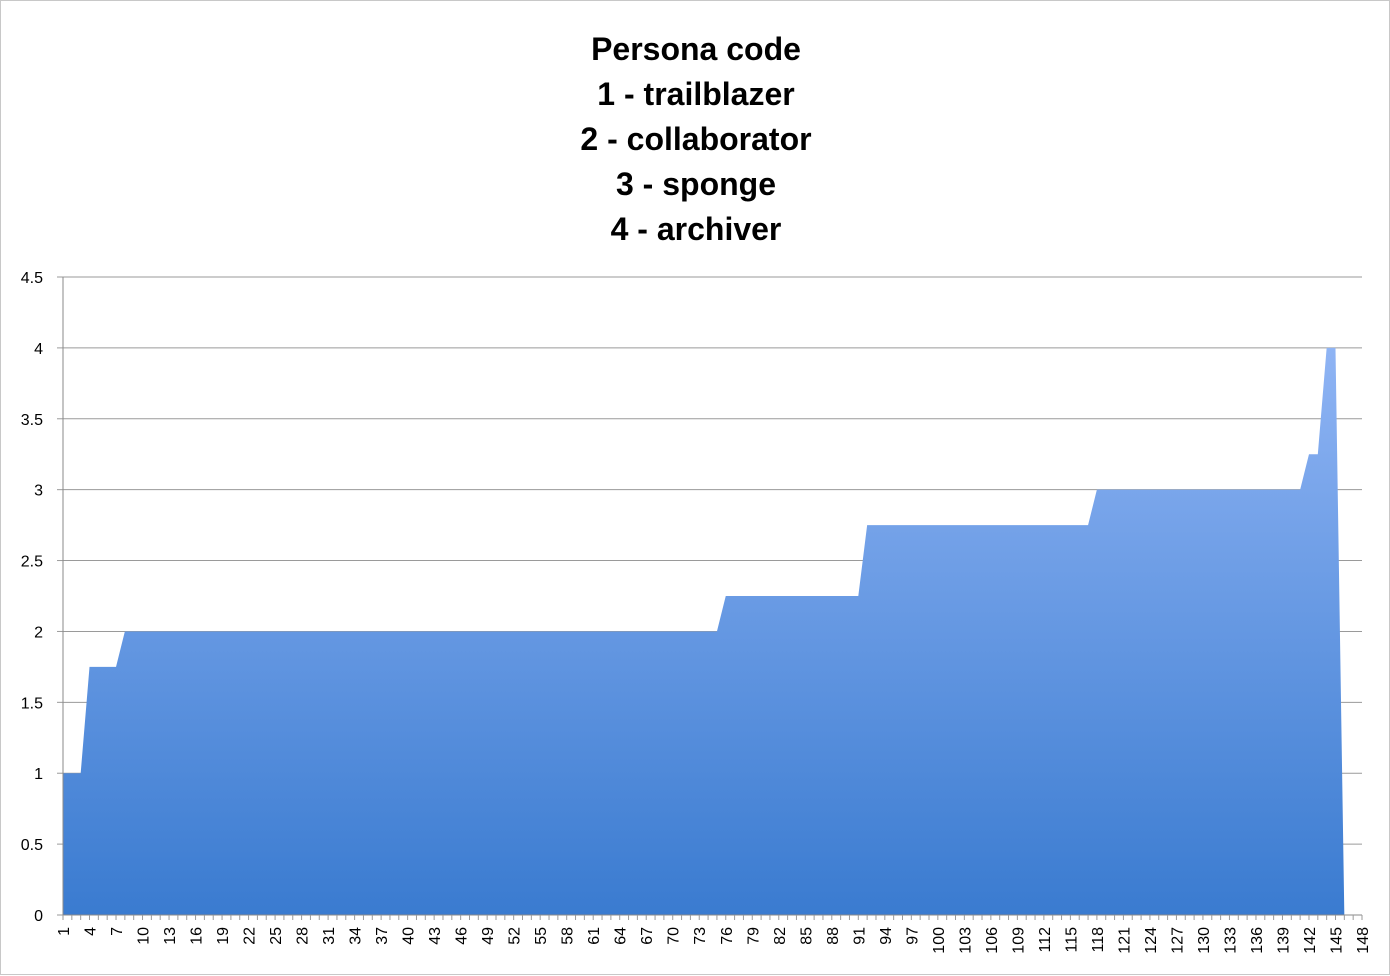 This screenshot has height=976, width=1390. I want to click on x-tick-label: 10, so click(144, 936).